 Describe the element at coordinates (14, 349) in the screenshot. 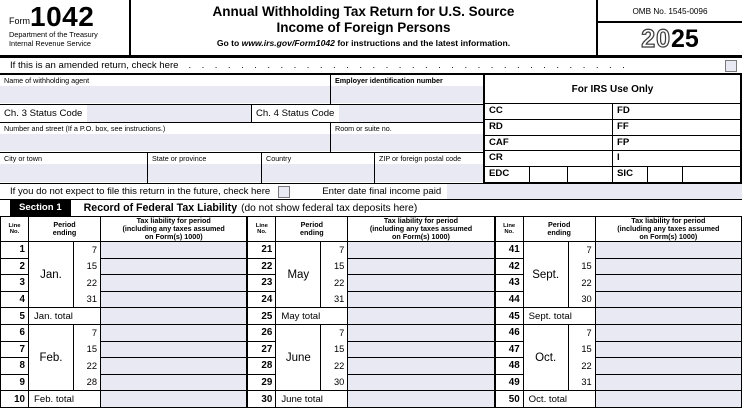

I see `line-number: 7` at that location.